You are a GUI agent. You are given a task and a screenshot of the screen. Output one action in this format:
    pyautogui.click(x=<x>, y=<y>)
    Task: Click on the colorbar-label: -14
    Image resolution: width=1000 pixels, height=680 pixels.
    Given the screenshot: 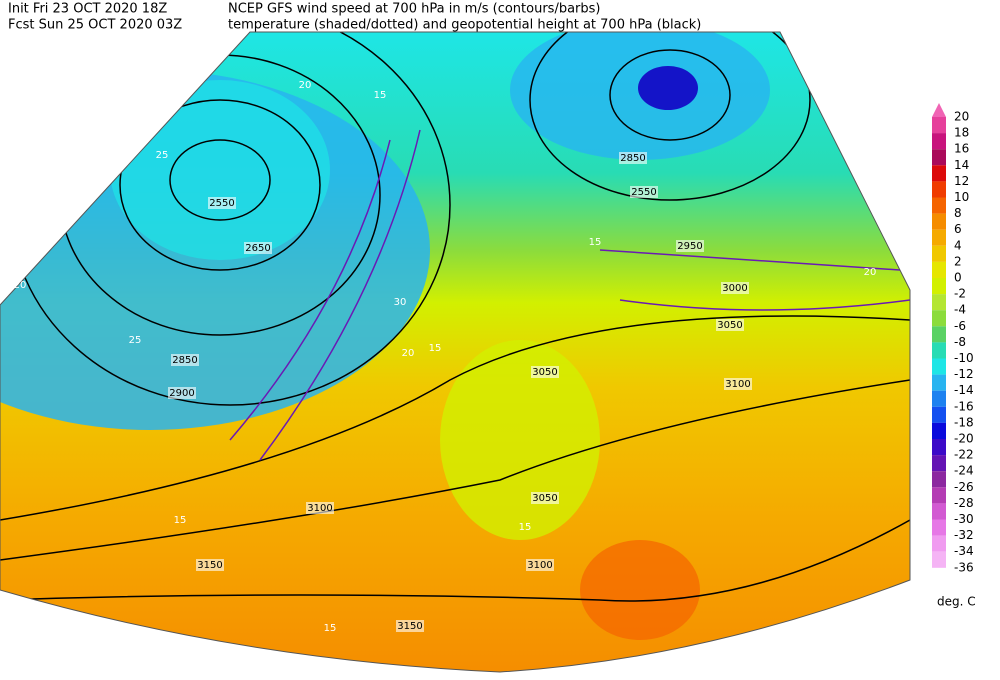 What is the action you would take?
    pyautogui.click(x=964, y=390)
    